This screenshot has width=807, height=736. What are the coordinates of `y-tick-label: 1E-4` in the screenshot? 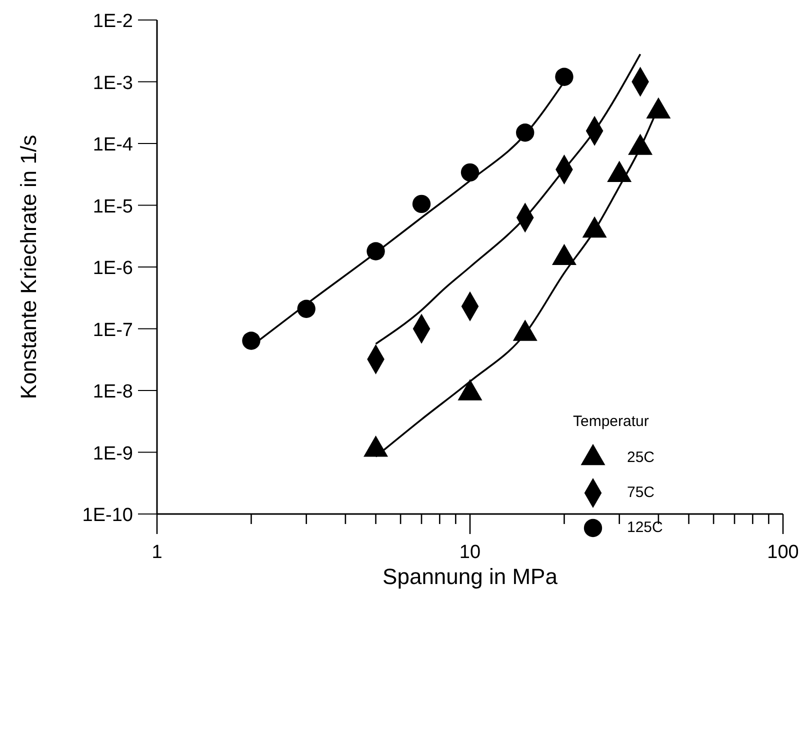 It's located at (113, 145).